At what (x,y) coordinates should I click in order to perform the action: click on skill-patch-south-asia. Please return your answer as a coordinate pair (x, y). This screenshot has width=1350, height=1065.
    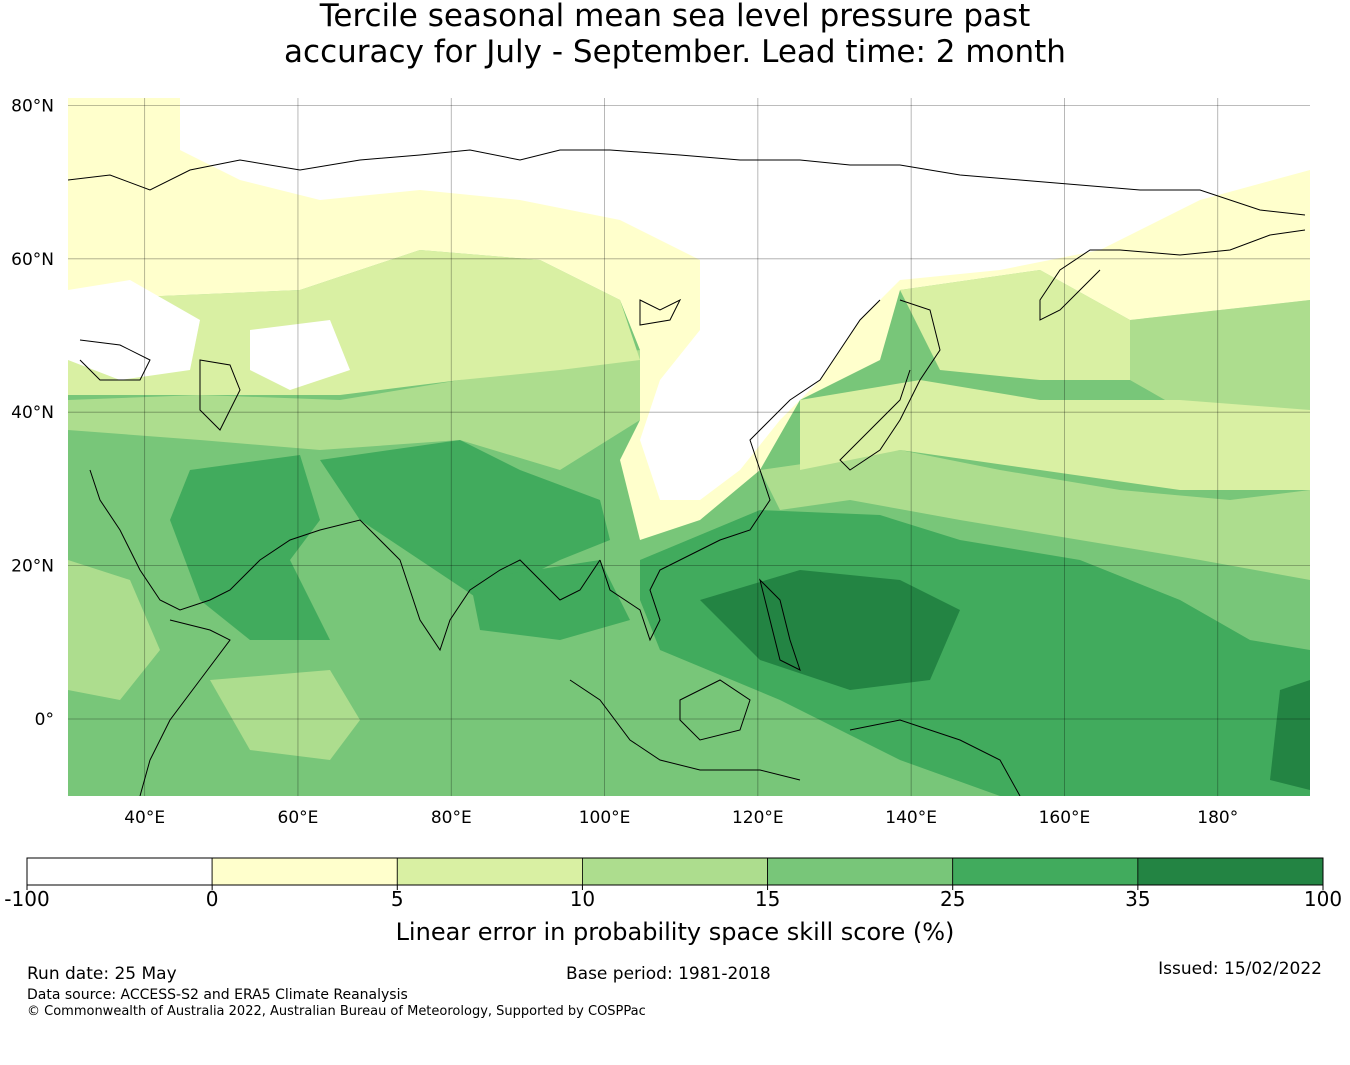
    Looking at the image, I should click on (465, 520).